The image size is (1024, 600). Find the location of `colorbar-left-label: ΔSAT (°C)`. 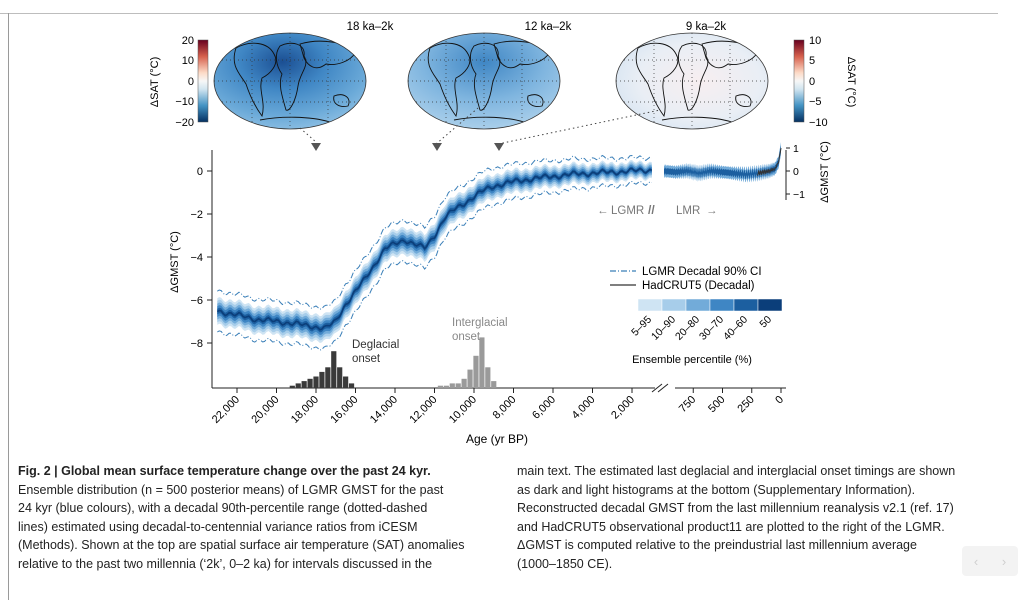

colorbar-left-label: ΔSAT (°C) is located at coordinates (155, 82).